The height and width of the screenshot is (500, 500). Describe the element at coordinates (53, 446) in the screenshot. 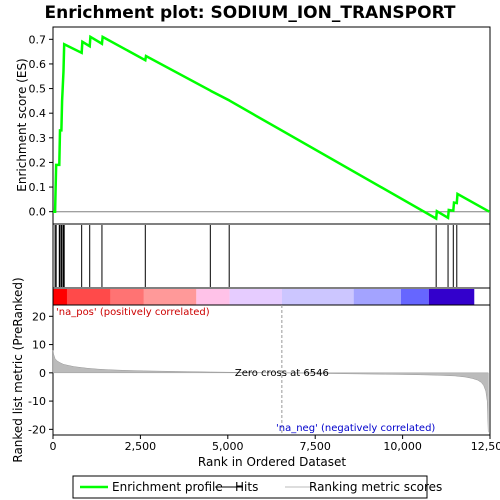

I see `x-tick-label: 0` at that location.